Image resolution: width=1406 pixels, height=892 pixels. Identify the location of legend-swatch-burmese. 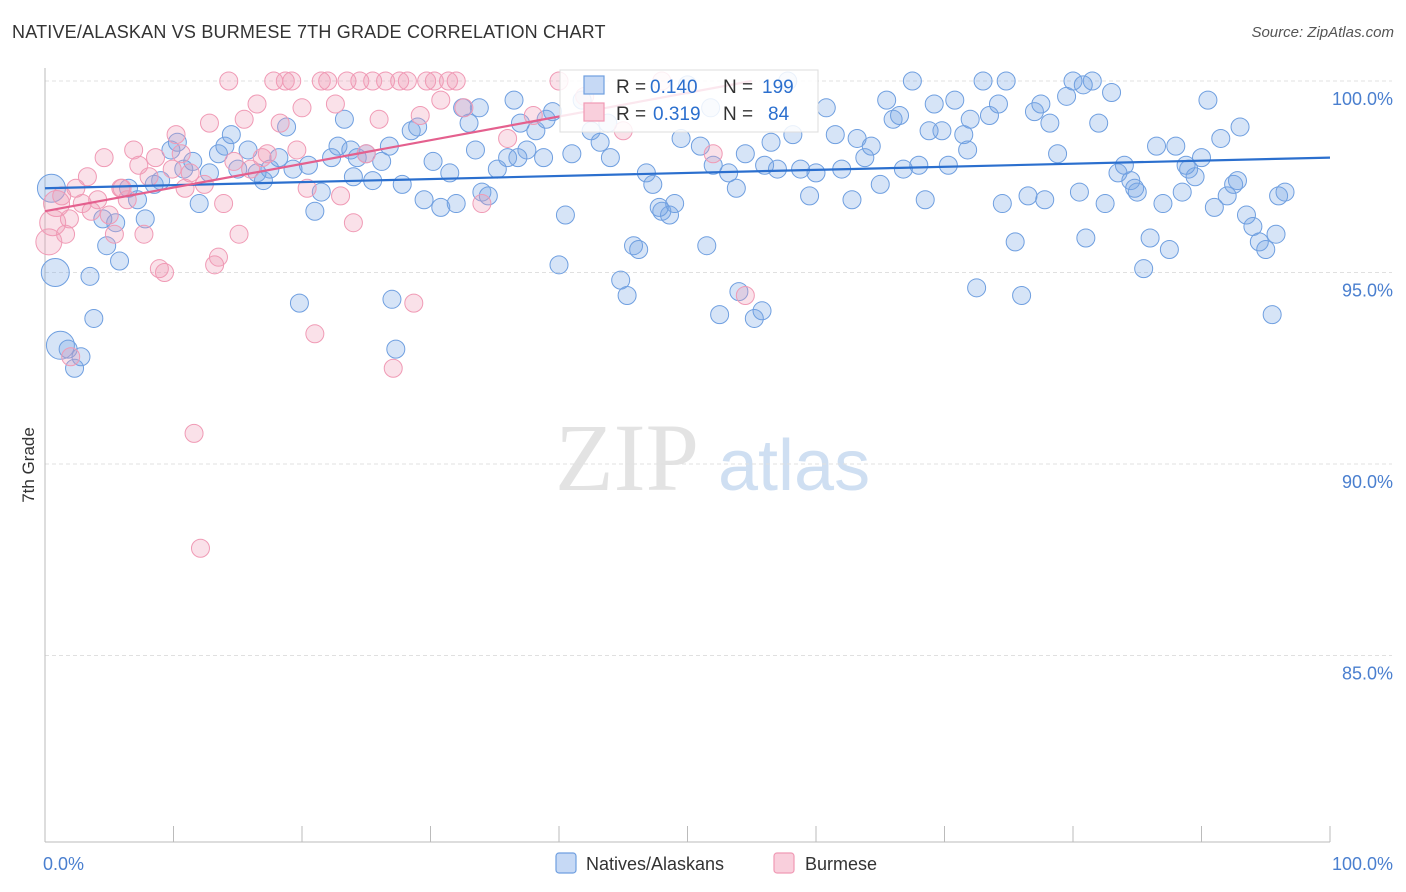
(784, 863).